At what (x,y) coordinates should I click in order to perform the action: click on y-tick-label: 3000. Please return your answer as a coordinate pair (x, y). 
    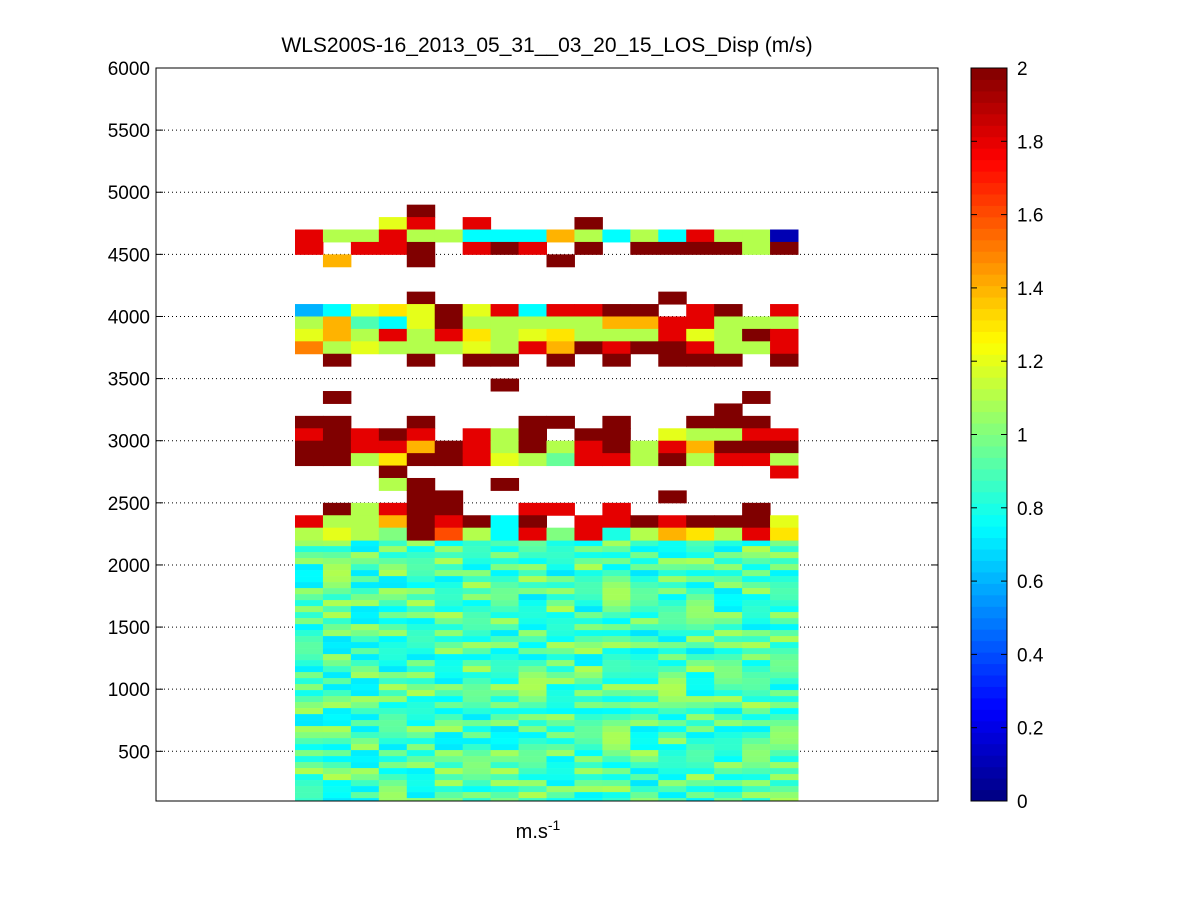
    Looking at the image, I should click on (129, 442).